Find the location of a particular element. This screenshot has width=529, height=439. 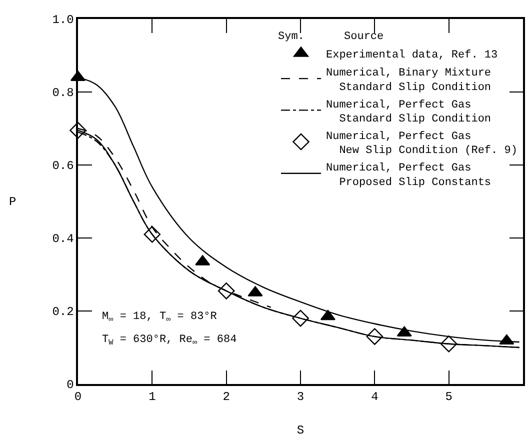

legend-label: Numerical, Perfect Gas Standard Slip Condition is located at coordinates (409, 112).